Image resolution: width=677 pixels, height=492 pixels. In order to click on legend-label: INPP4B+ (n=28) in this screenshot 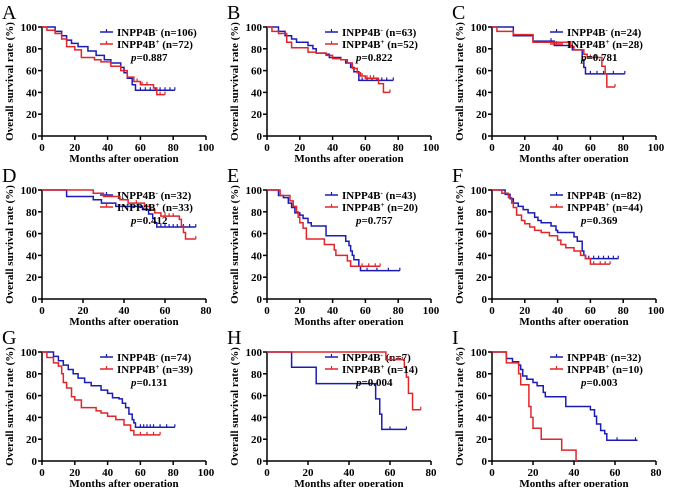, I will do `click(605, 44)`.